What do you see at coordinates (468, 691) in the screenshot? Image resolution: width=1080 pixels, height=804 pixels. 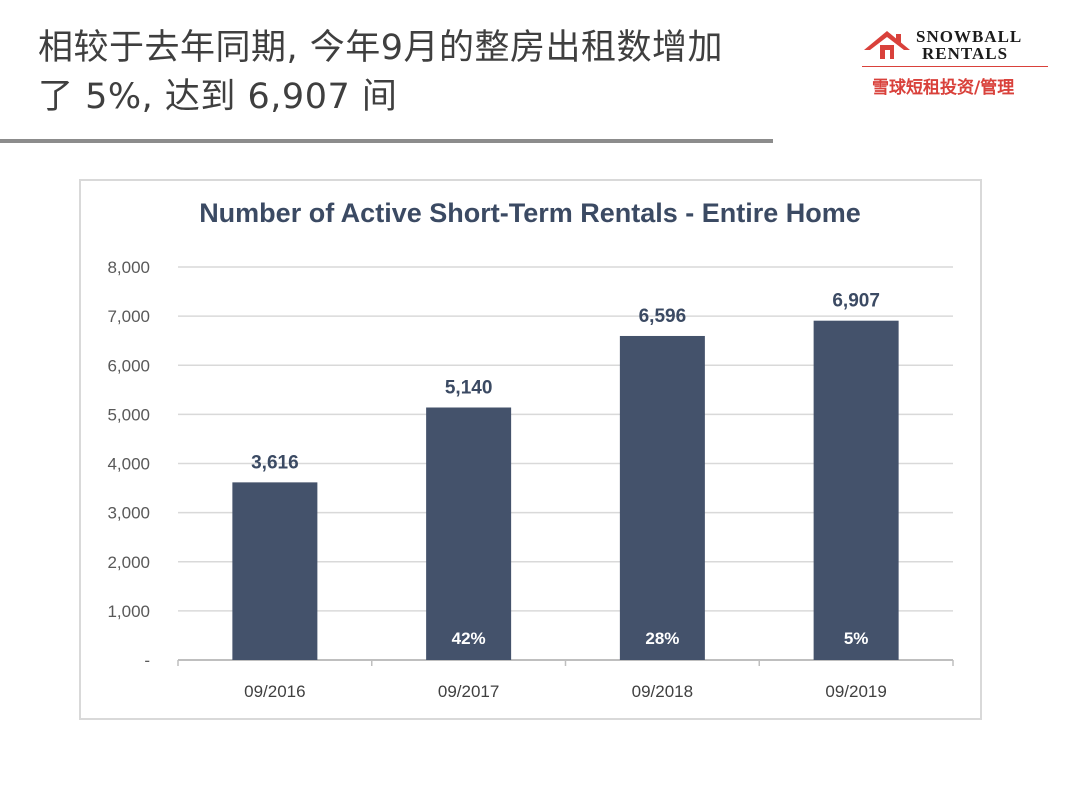 I see `x-tick-label: 09/2017` at bounding box center [468, 691].